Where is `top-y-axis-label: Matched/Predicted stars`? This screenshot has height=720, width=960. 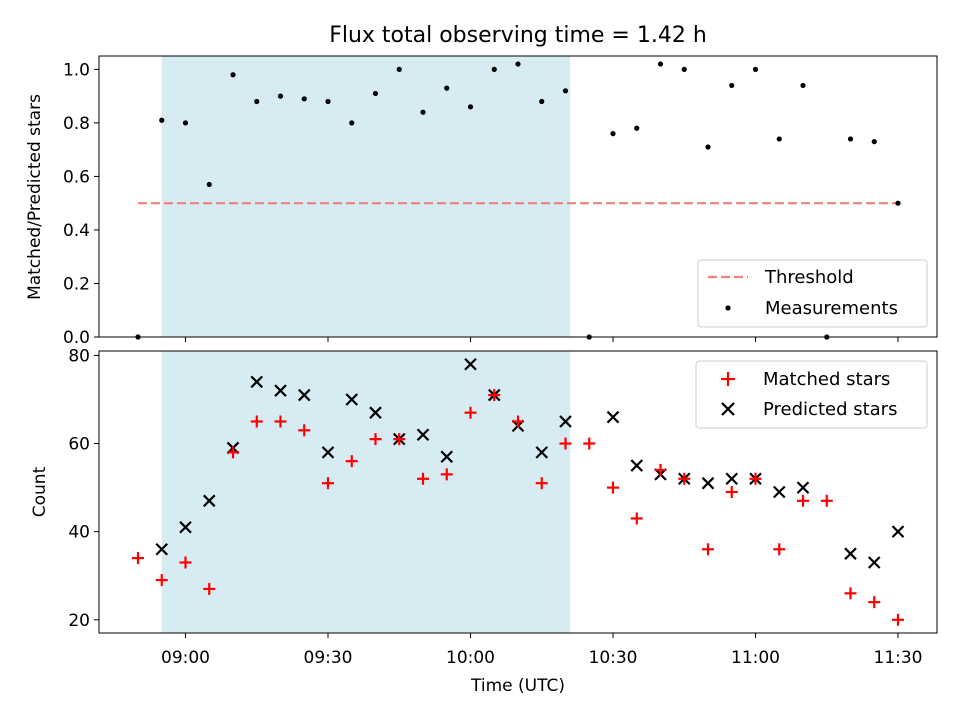 top-y-axis-label: Matched/Predicted stars is located at coordinates (35, 197).